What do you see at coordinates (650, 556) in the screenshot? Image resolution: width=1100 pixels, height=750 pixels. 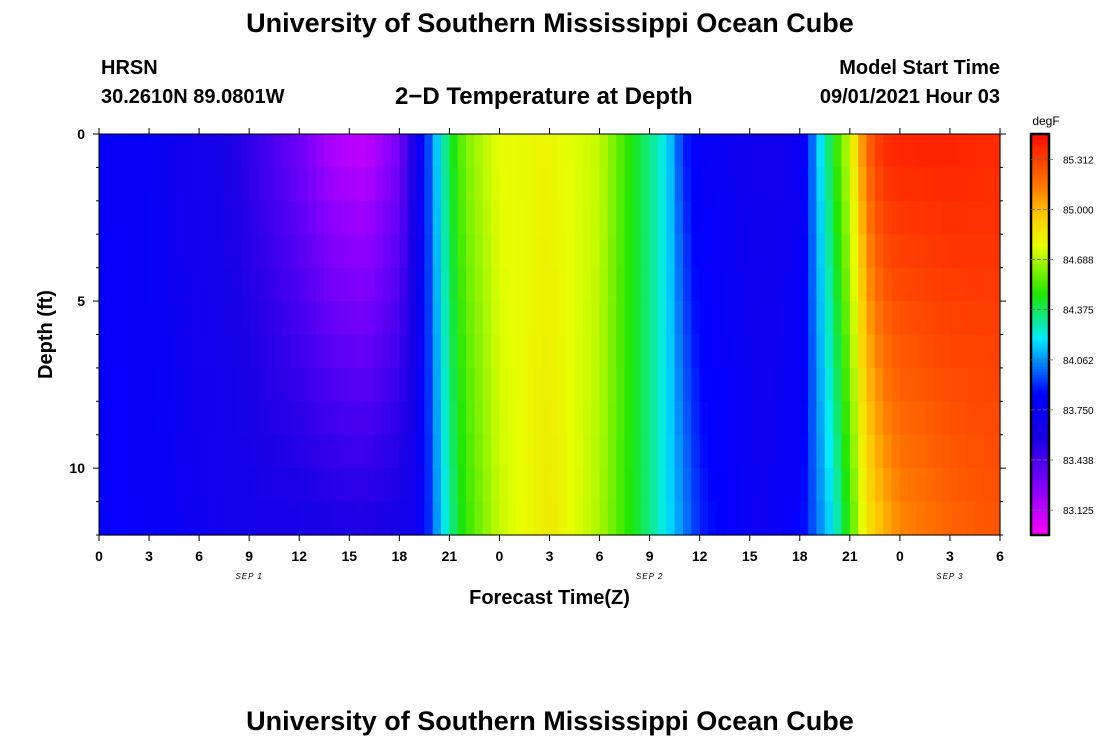 I see `x-tick-label: 9` at bounding box center [650, 556].